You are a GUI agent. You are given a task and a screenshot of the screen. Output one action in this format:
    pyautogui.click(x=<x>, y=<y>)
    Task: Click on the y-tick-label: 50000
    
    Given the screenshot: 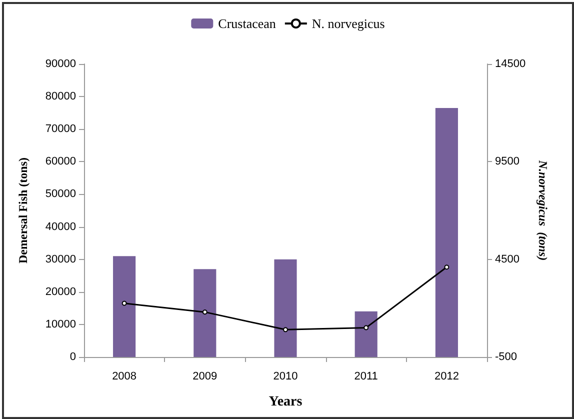 What is the action you would take?
    pyautogui.click(x=60, y=194)
    